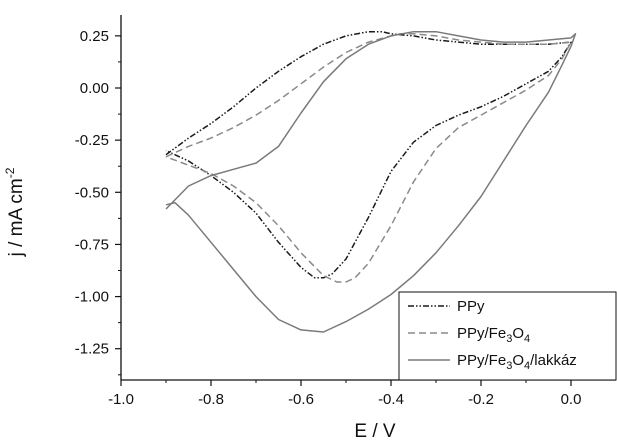 The height and width of the screenshot is (445, 617). What do you see at coordinates (94, 88) in the screenshot?
I see `y-tick-label: 0.00` at bounding box center [94, 88].